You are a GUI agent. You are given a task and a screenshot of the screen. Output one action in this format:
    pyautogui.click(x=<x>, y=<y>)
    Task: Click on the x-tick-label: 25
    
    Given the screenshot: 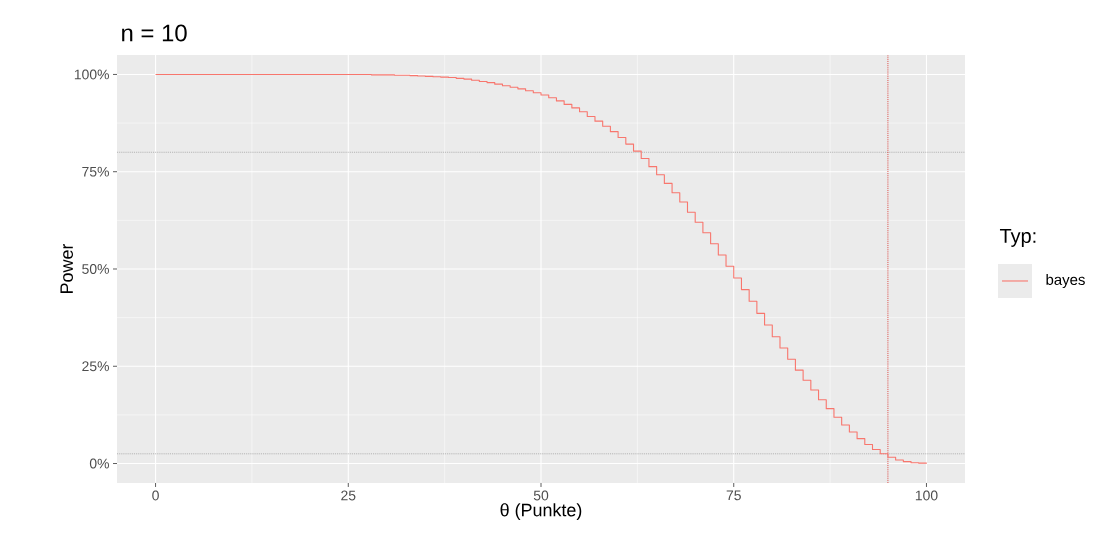 What is the action you would take?
    pyautogui.click(x=348, y=495)
    